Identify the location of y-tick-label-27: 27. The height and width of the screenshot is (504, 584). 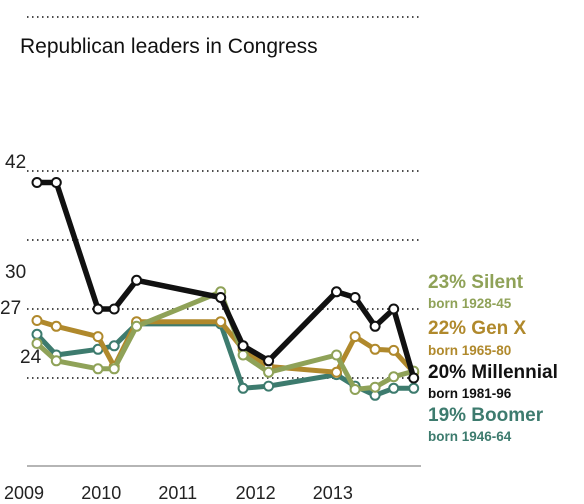
(10, 308).